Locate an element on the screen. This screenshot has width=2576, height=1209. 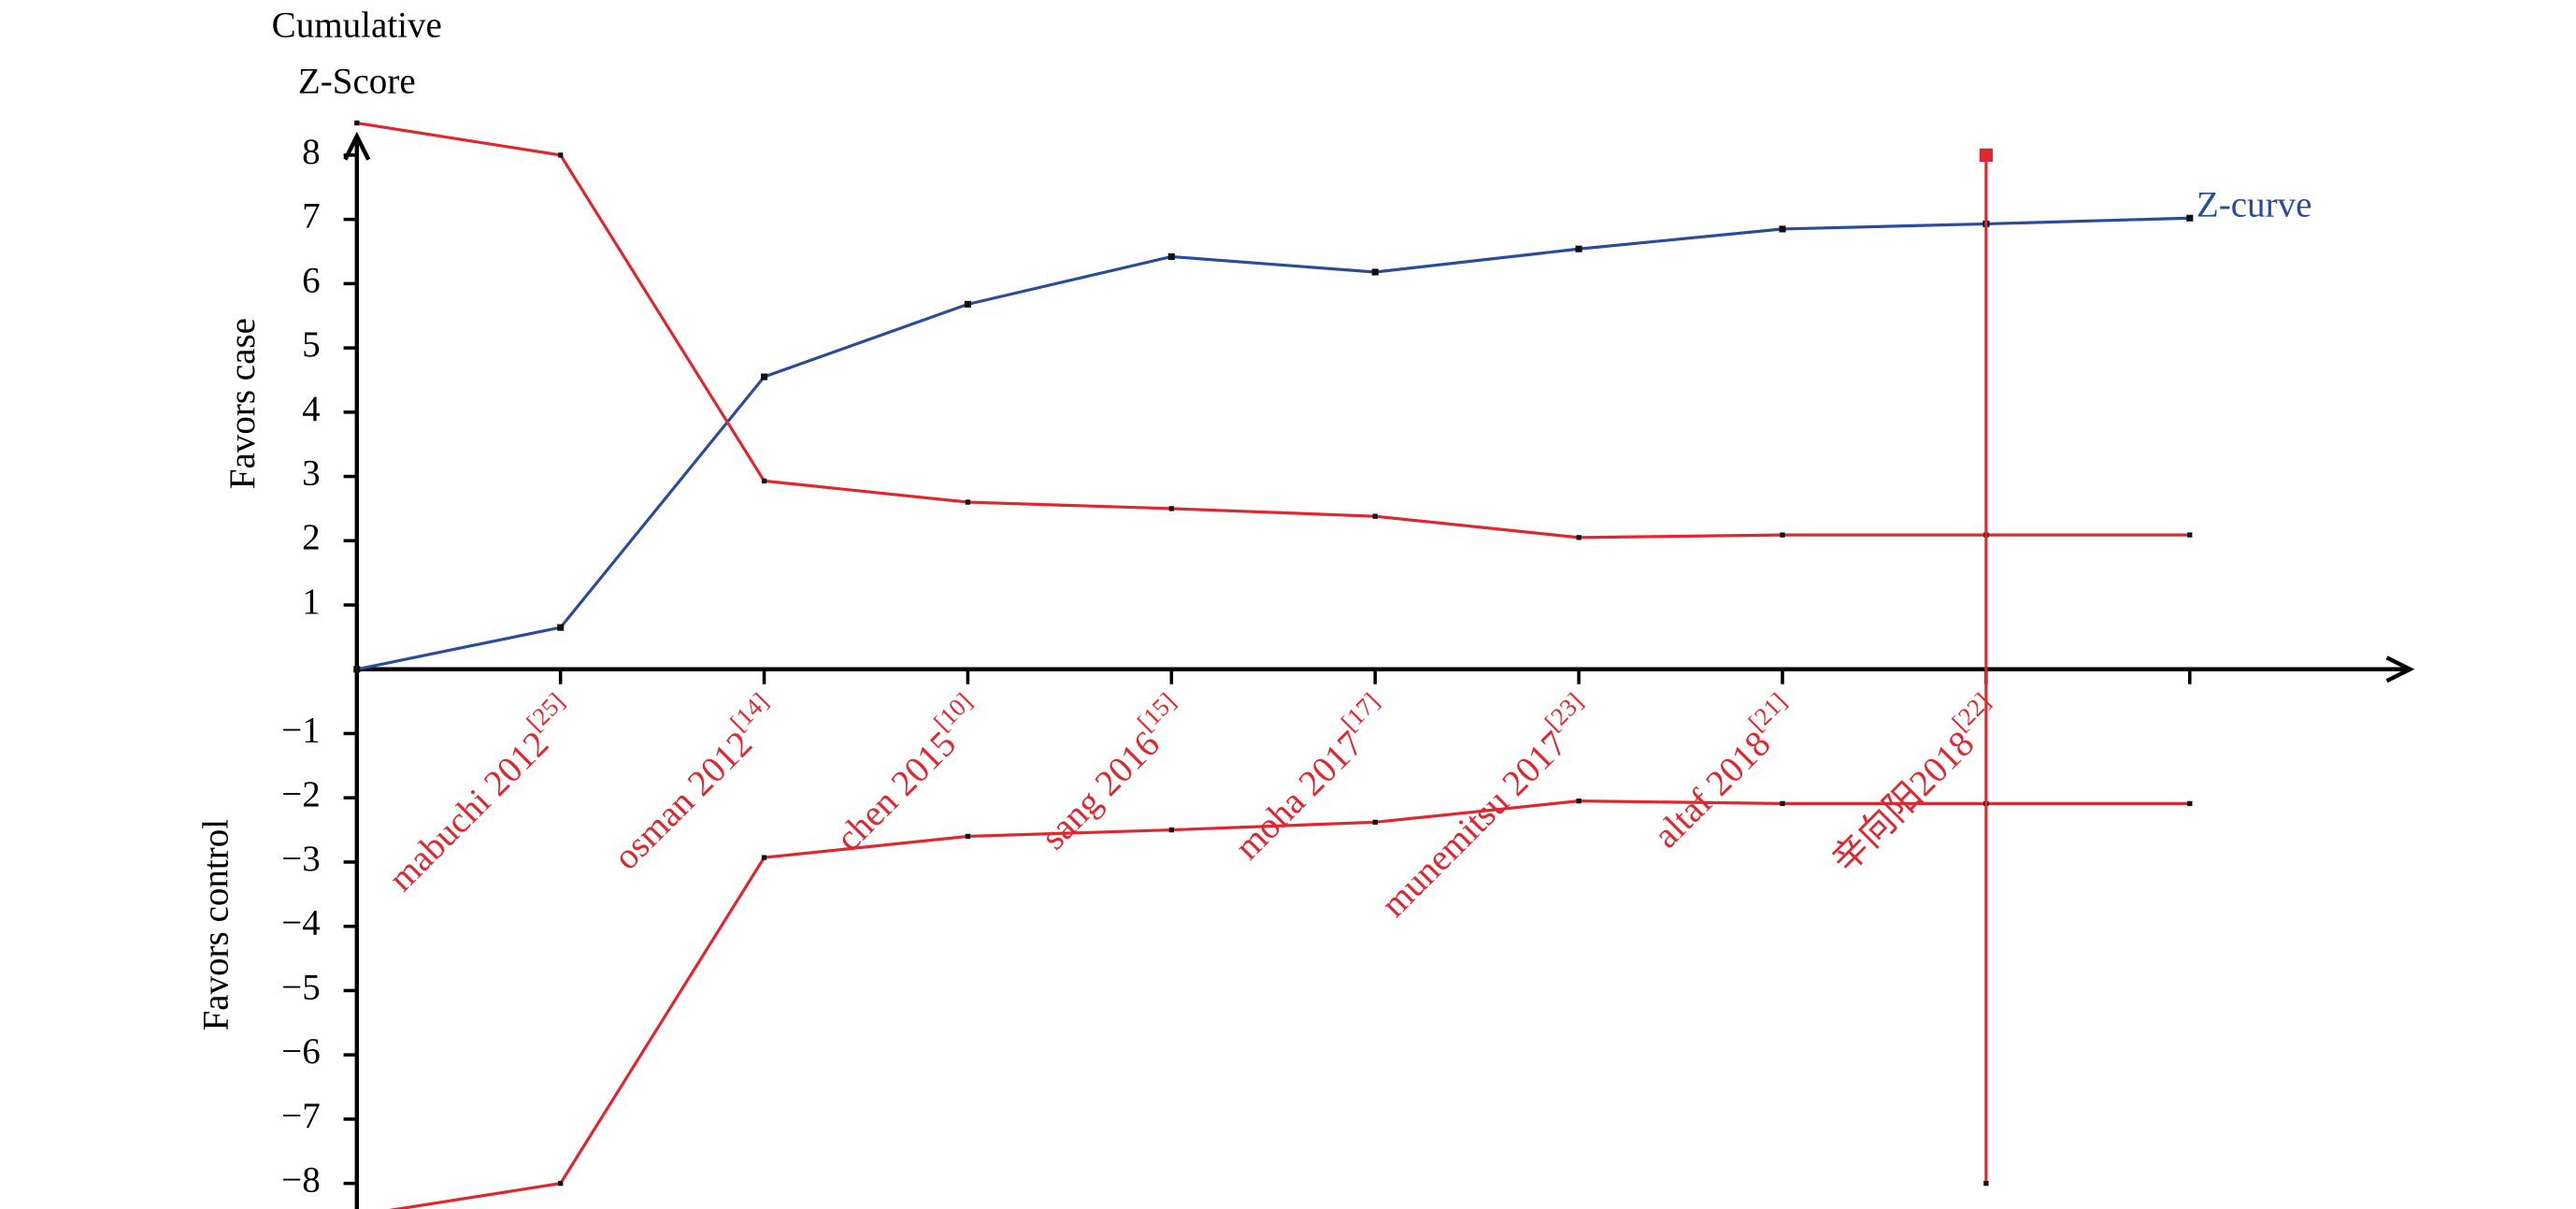
category-name: altaf 2018 is located at coordinates (1712, 790).